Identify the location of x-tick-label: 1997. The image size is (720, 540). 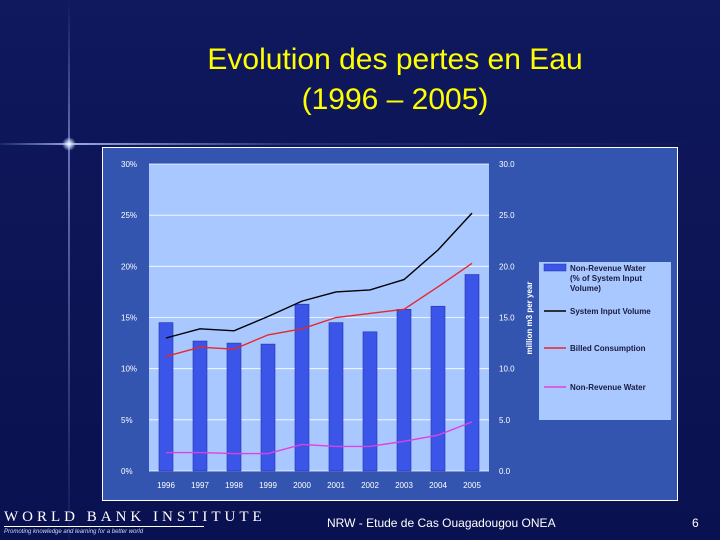
(200, 485).